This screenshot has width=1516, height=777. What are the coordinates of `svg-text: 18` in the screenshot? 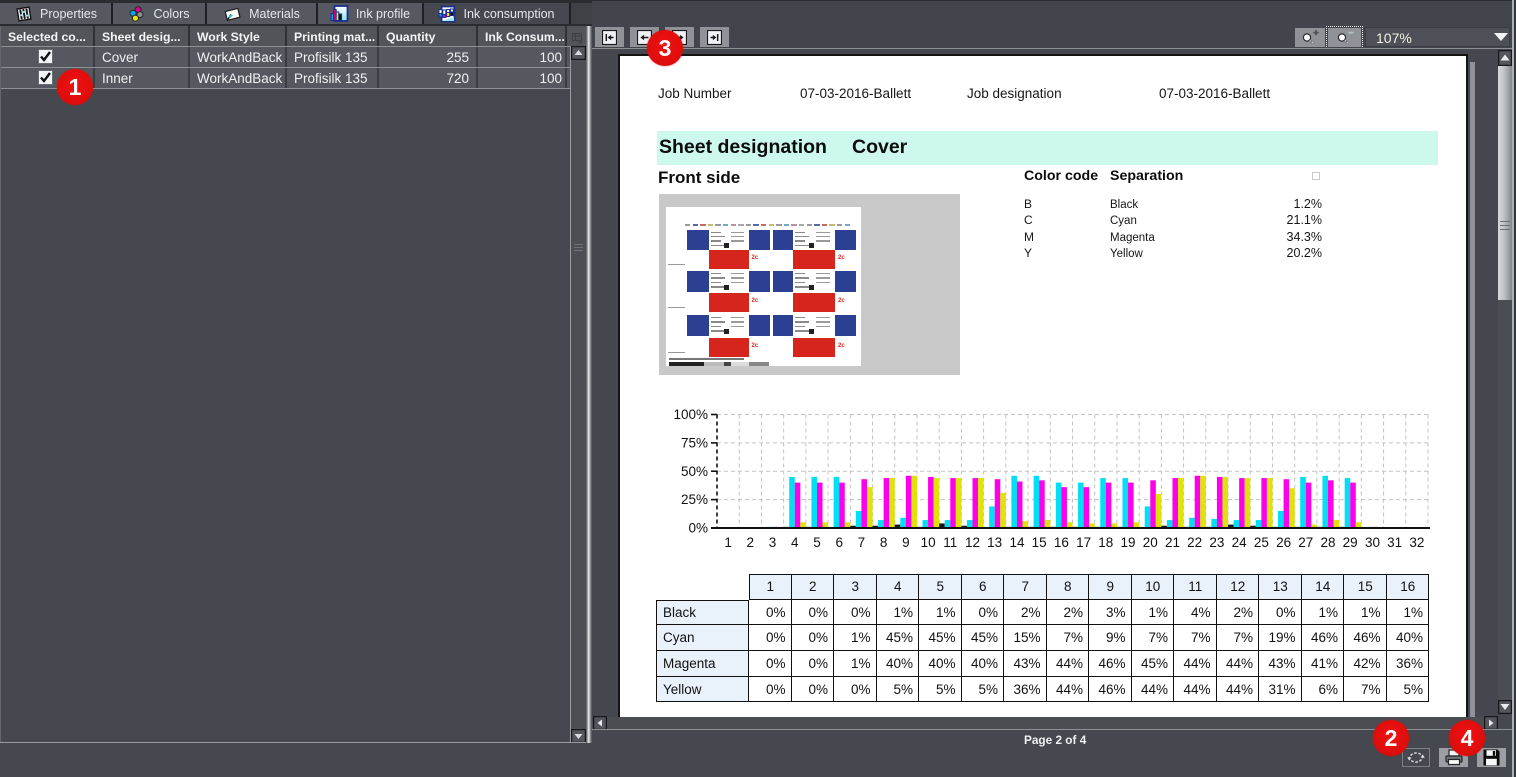 It's located at (1105, 542).